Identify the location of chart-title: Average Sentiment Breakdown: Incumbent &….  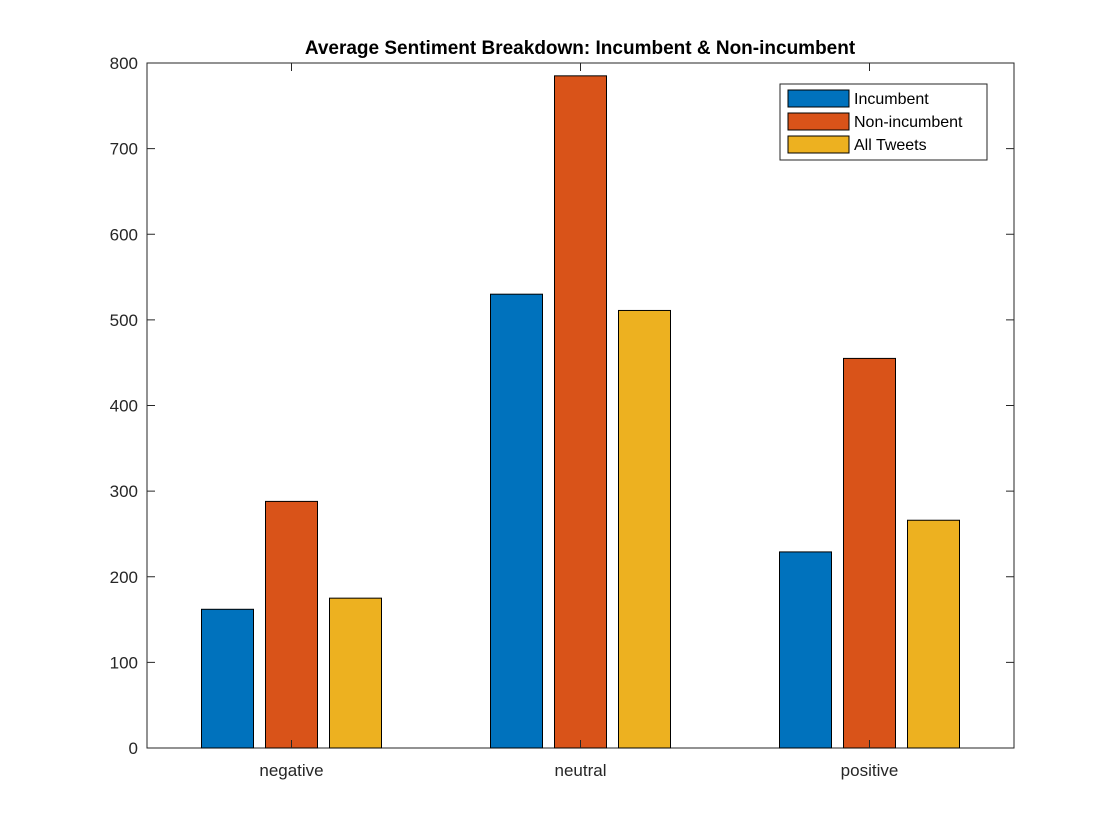
(580, 48).